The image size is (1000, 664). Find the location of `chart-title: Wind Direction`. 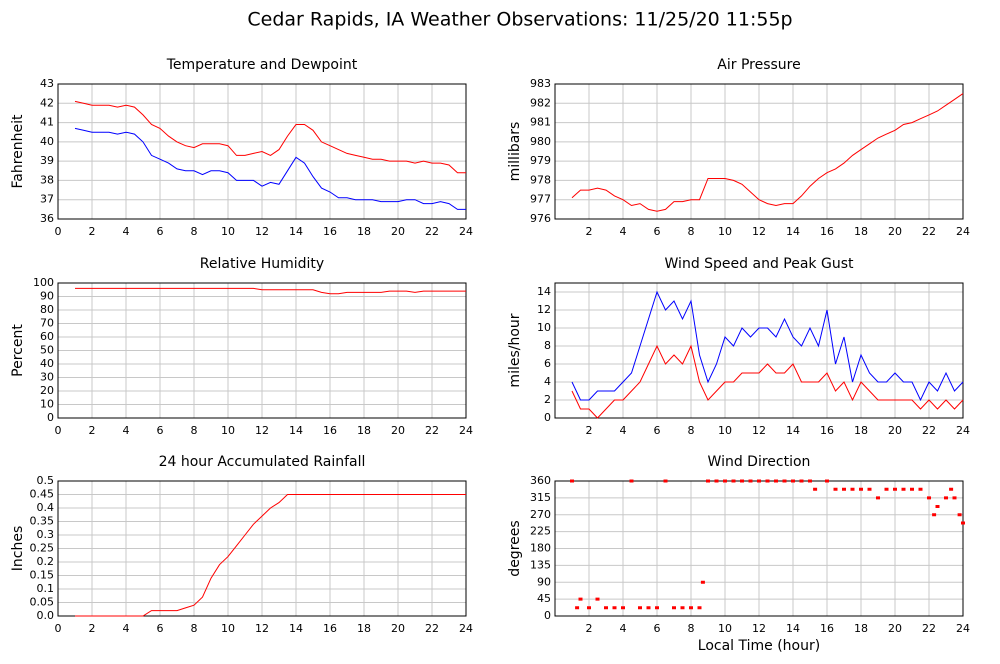

chart-title: Wind Direction is located at coordinates (759, 462).